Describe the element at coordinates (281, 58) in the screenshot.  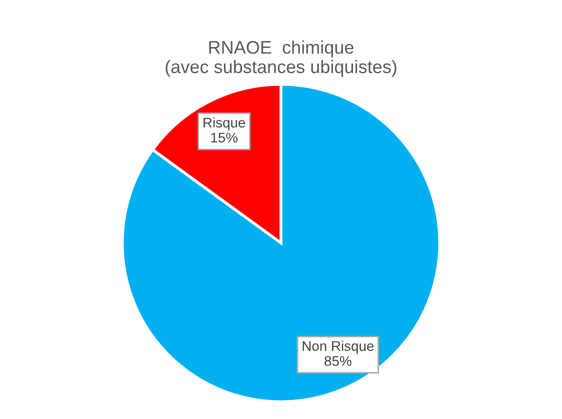
I see `chart-title: RNAOE chimique (avec substances ubiquistes)` at that location.